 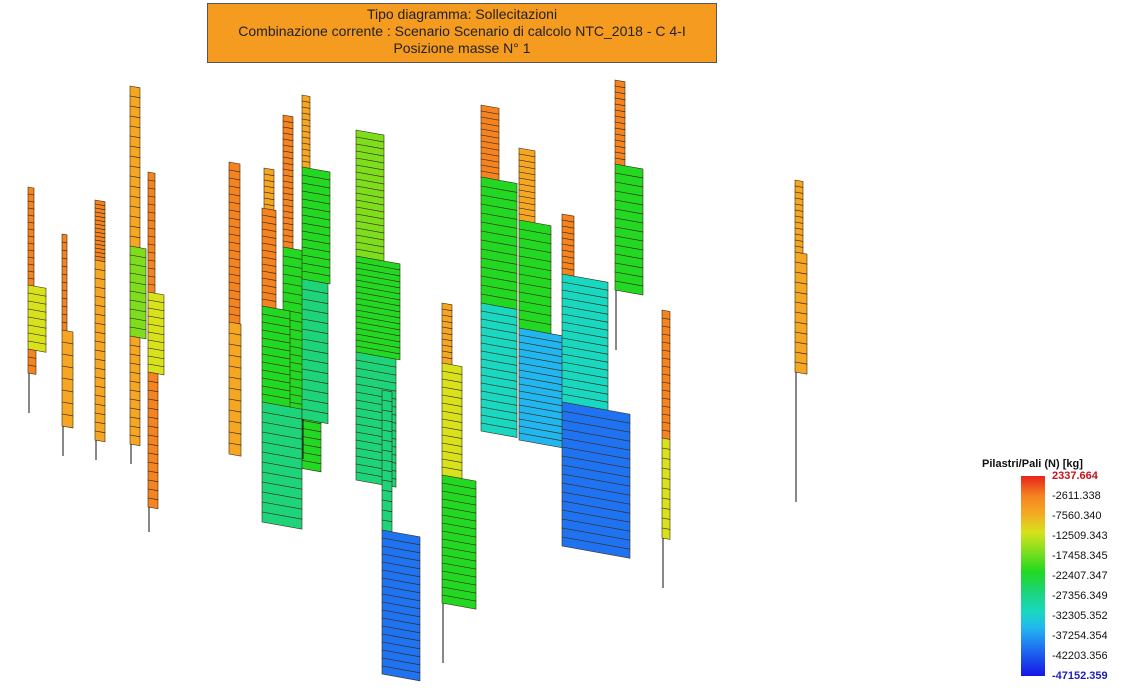 I want to click on legend-value-4: -17458.345, so click(x=1080, y=556).